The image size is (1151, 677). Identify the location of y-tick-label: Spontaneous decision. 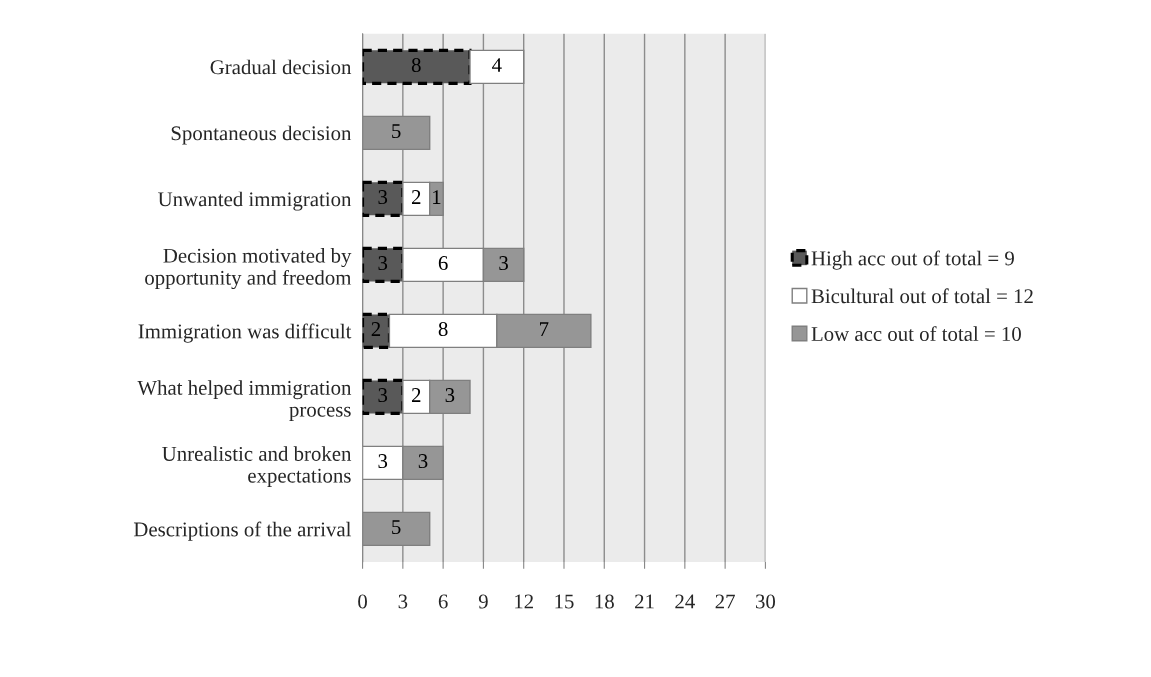
(261, 135).